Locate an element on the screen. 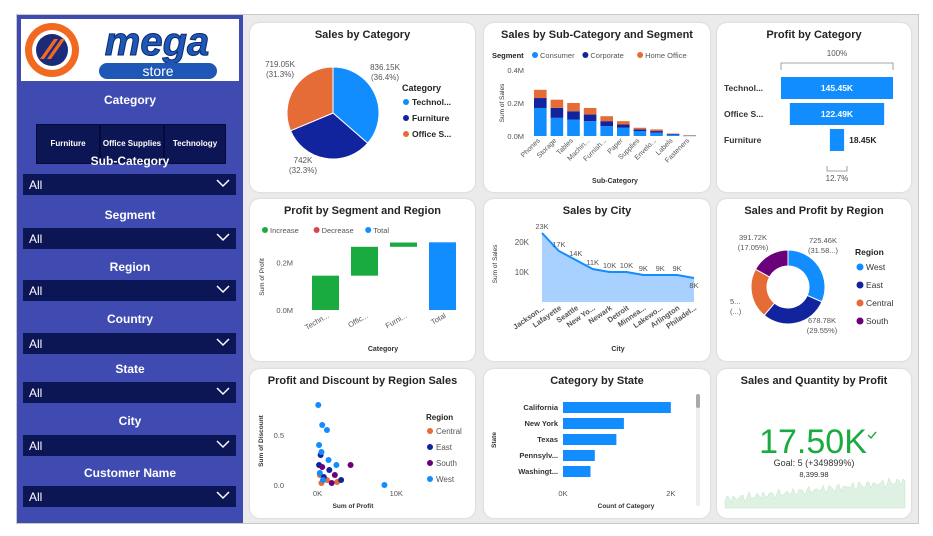  legend-label: Total is located at coordinates (381, 230).